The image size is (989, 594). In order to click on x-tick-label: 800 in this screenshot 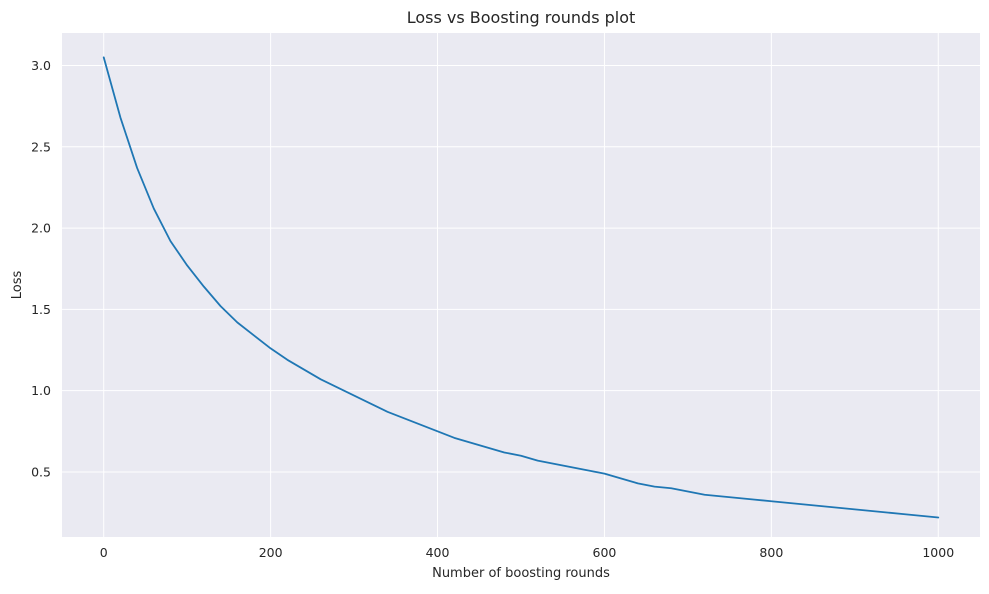, I will do `click(771, 552)`.